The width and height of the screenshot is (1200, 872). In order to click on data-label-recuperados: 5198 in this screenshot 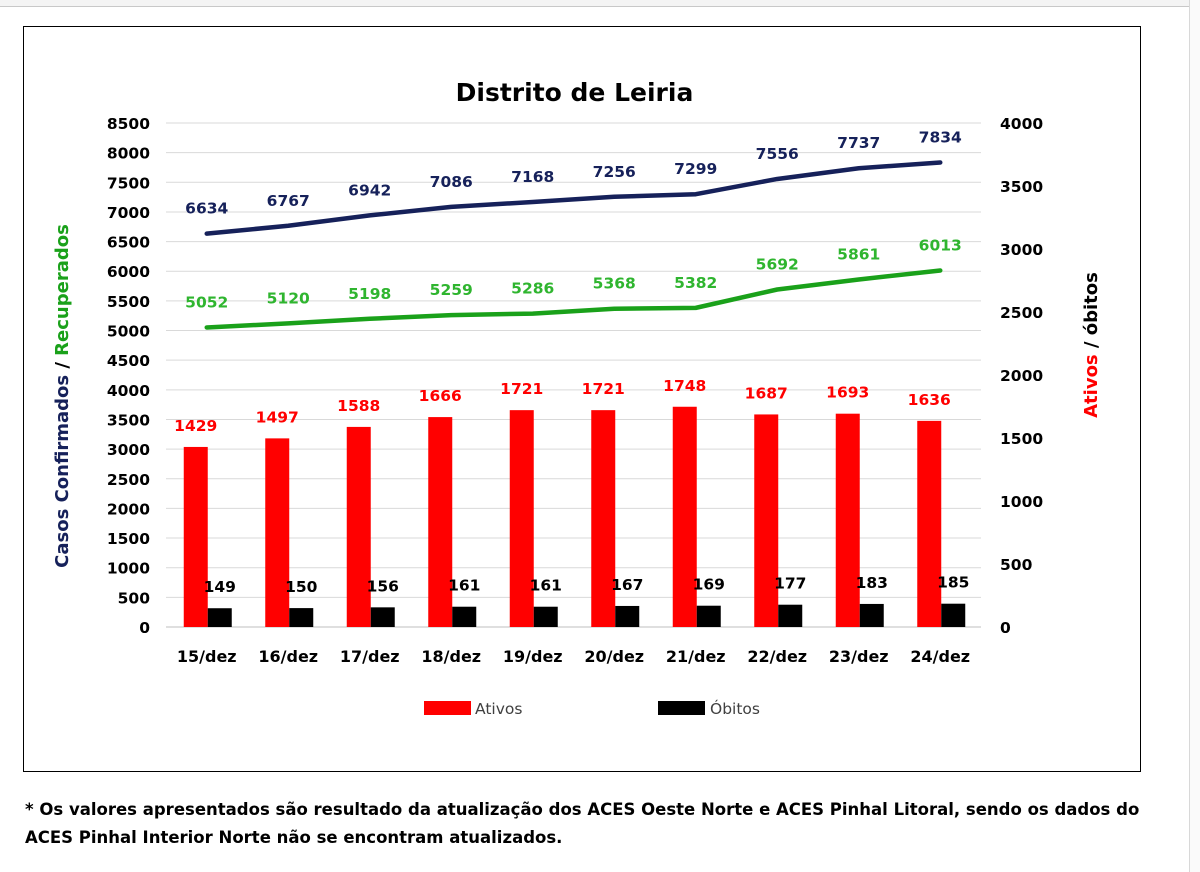, I will do `click(369, 294)`.